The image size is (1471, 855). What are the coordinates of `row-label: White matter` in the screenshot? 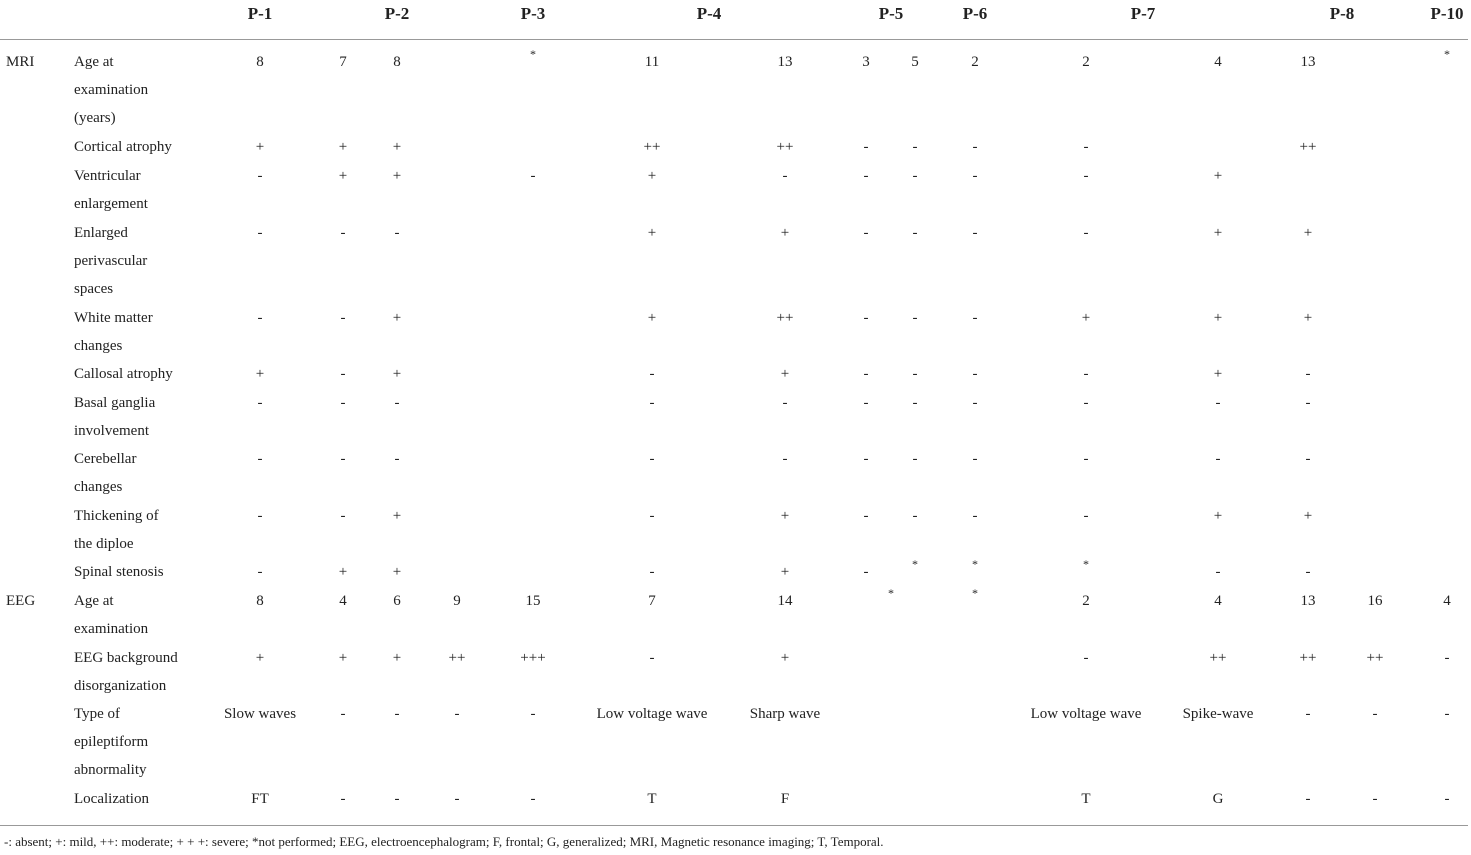 It's located at (113, 318).